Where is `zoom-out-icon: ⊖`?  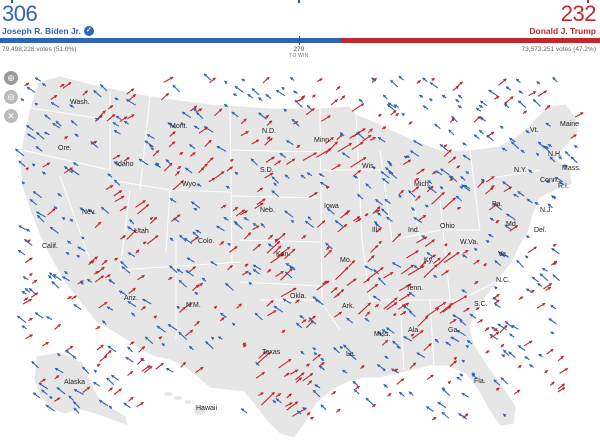
zoom-out-icon: ⊖ is located at coordinates (11, 97).